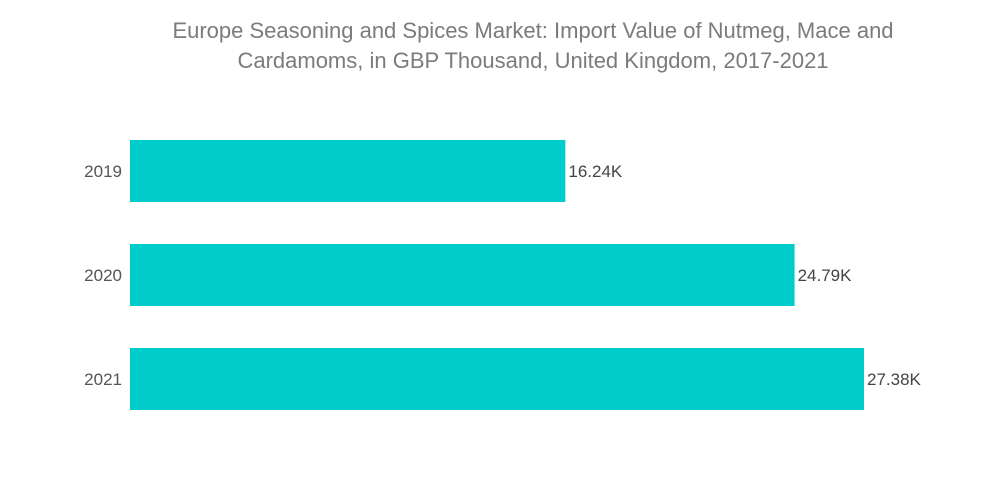 The image size is (1000, 504). I want to click on data-label-2021: 27.38K, so click(894, 379).